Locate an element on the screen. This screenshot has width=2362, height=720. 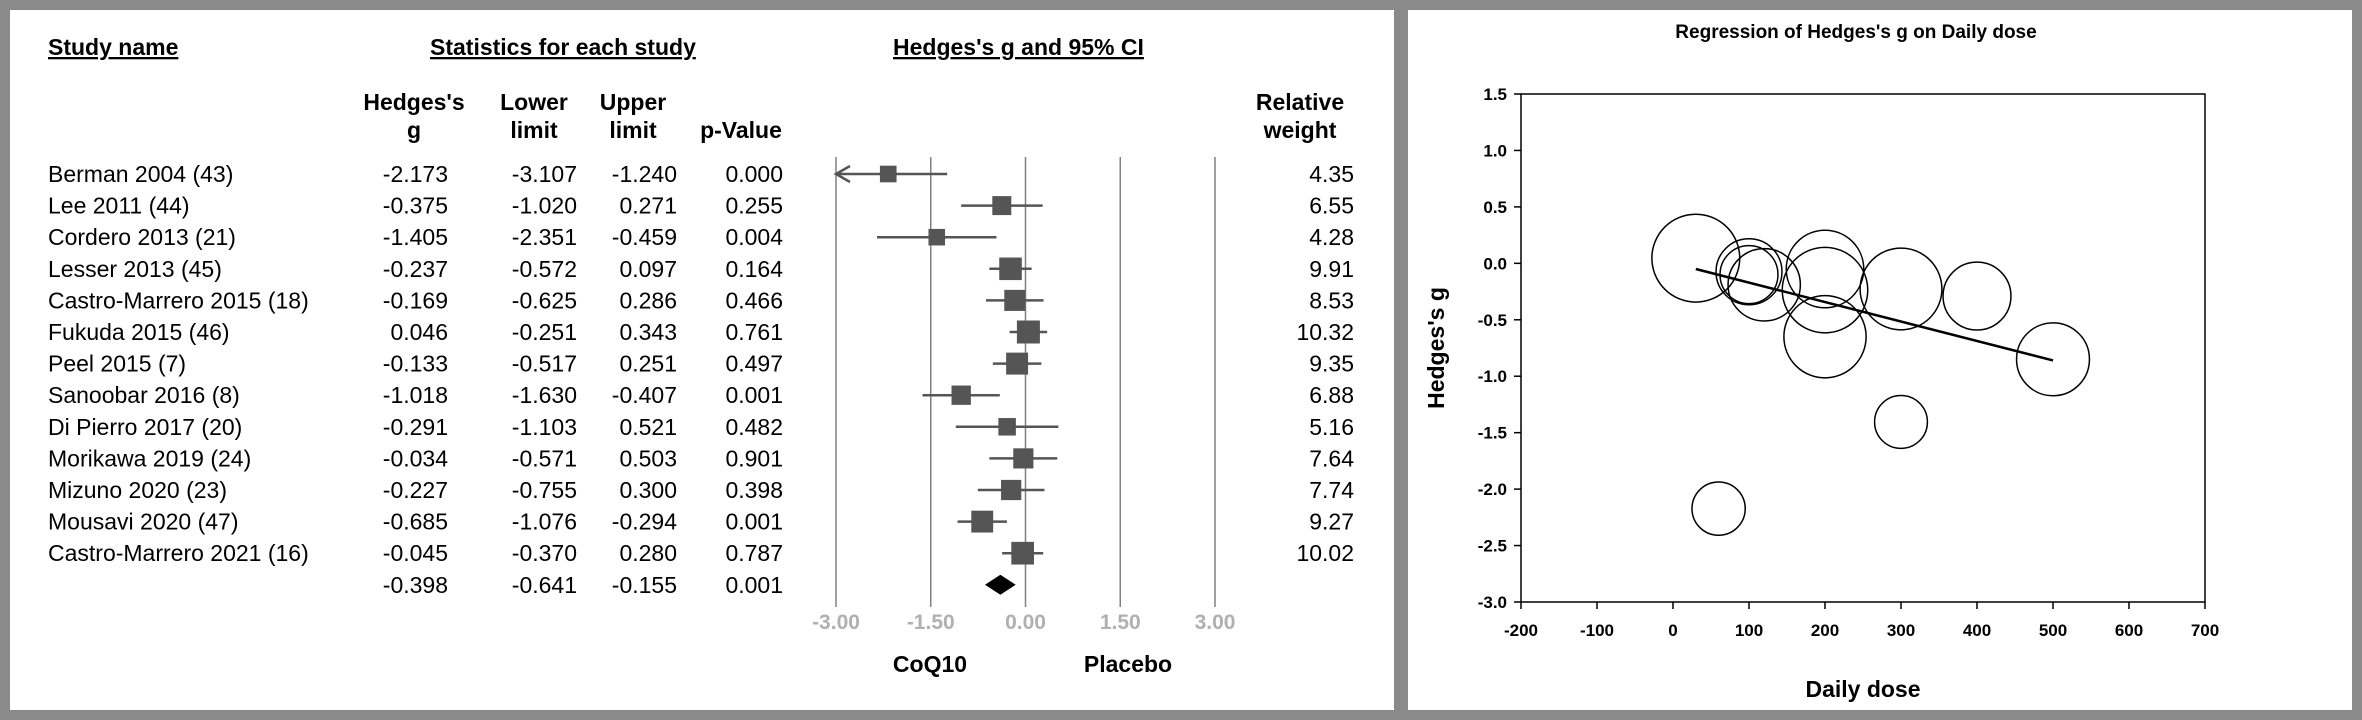
relative-weight-value: 4.35 is located at coordinates (1331, 174).